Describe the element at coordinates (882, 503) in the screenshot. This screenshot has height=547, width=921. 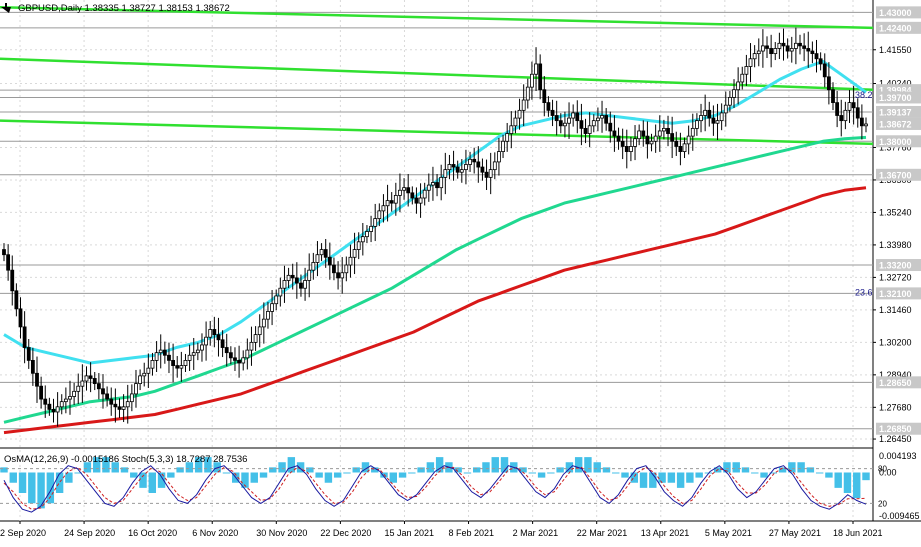
I see `stoch-level-label: 20` at that location.